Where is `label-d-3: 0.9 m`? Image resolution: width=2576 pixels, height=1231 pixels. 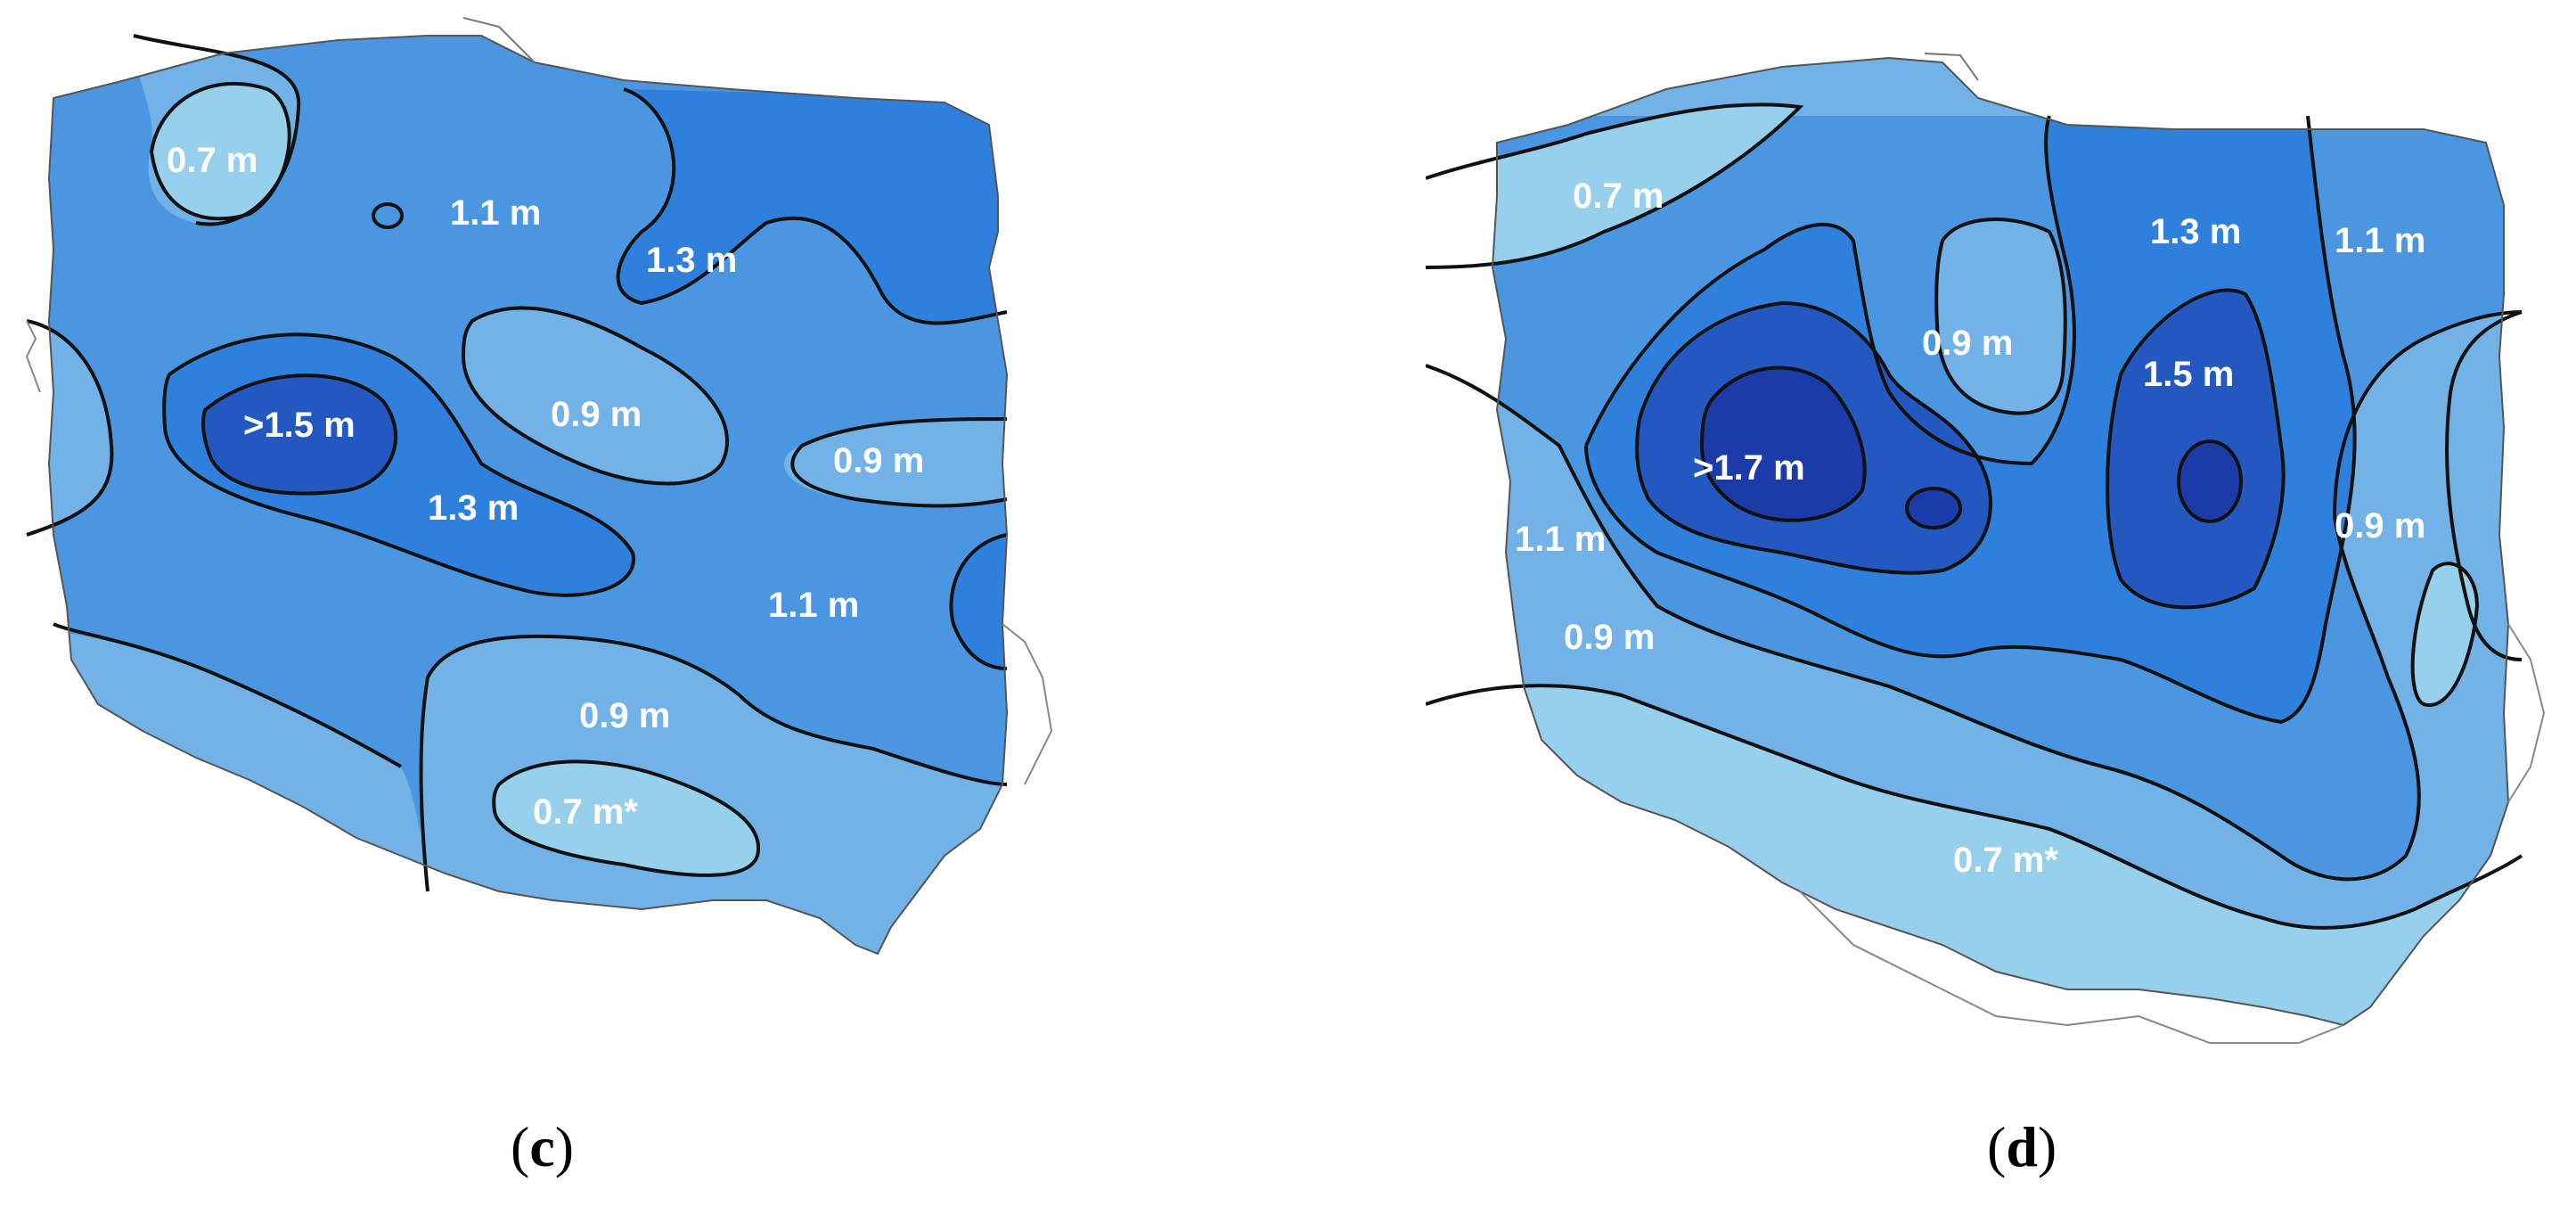
label-d-3: 0.9 m is located at coordinates (1967, 343).